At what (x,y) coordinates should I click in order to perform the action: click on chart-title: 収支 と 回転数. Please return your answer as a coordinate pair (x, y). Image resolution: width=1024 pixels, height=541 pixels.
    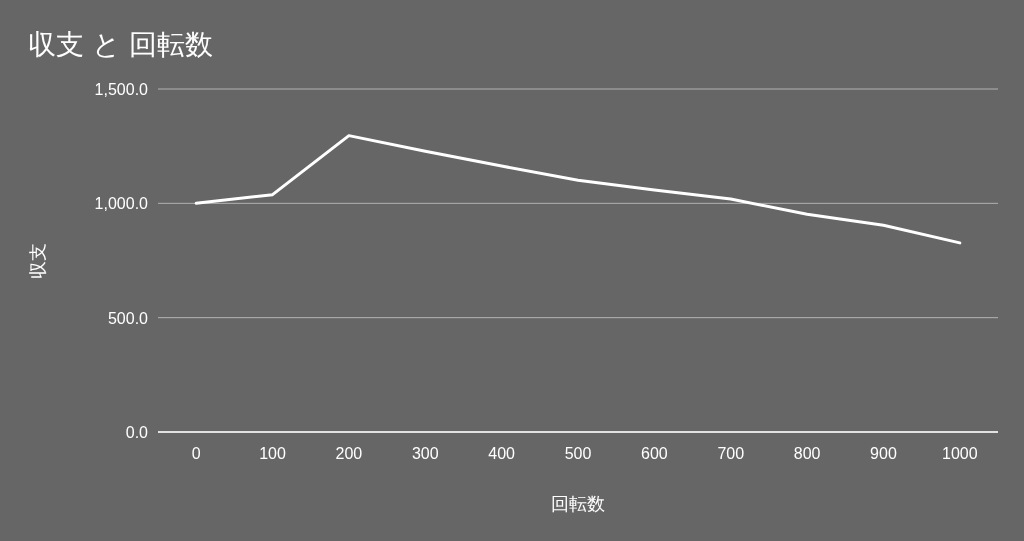
    Looking at the image, I should click on (120, 44).